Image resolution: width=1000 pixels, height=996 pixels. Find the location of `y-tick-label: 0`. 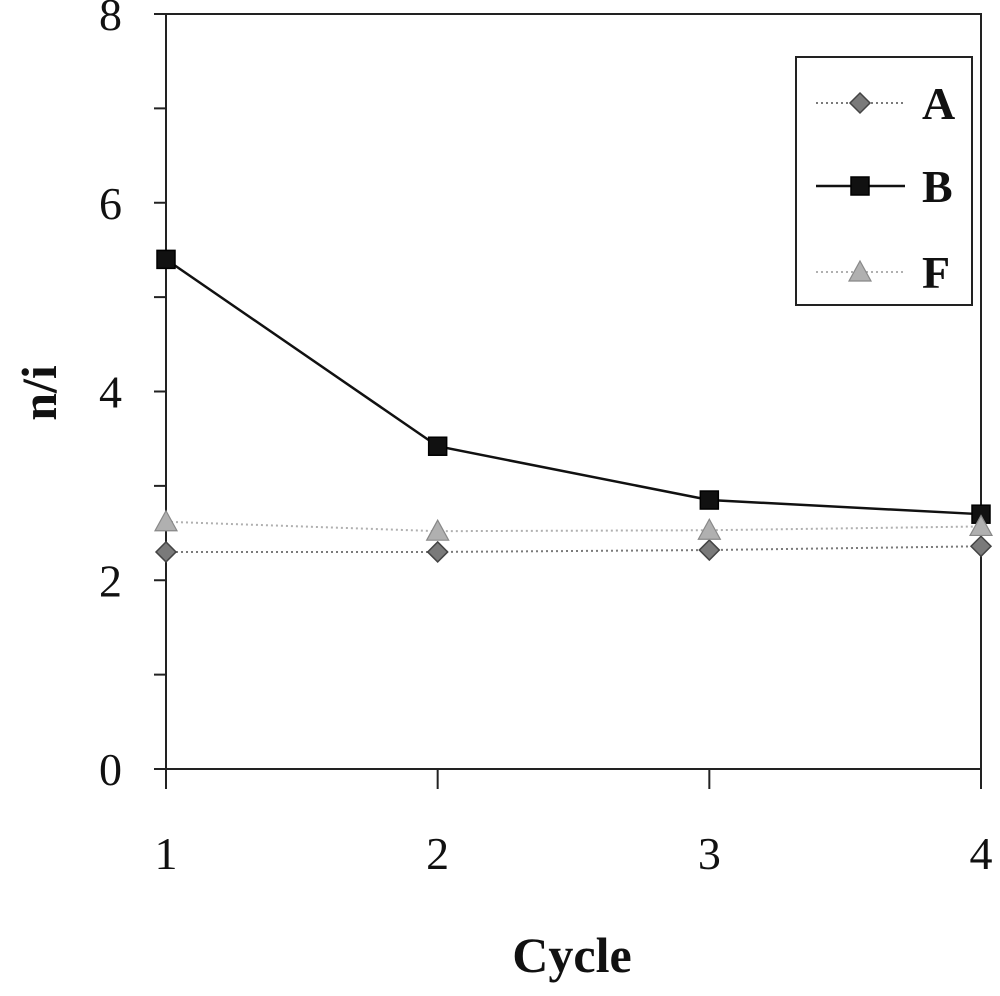

y-tick-label: 0 is located at coordinates (110, 769).